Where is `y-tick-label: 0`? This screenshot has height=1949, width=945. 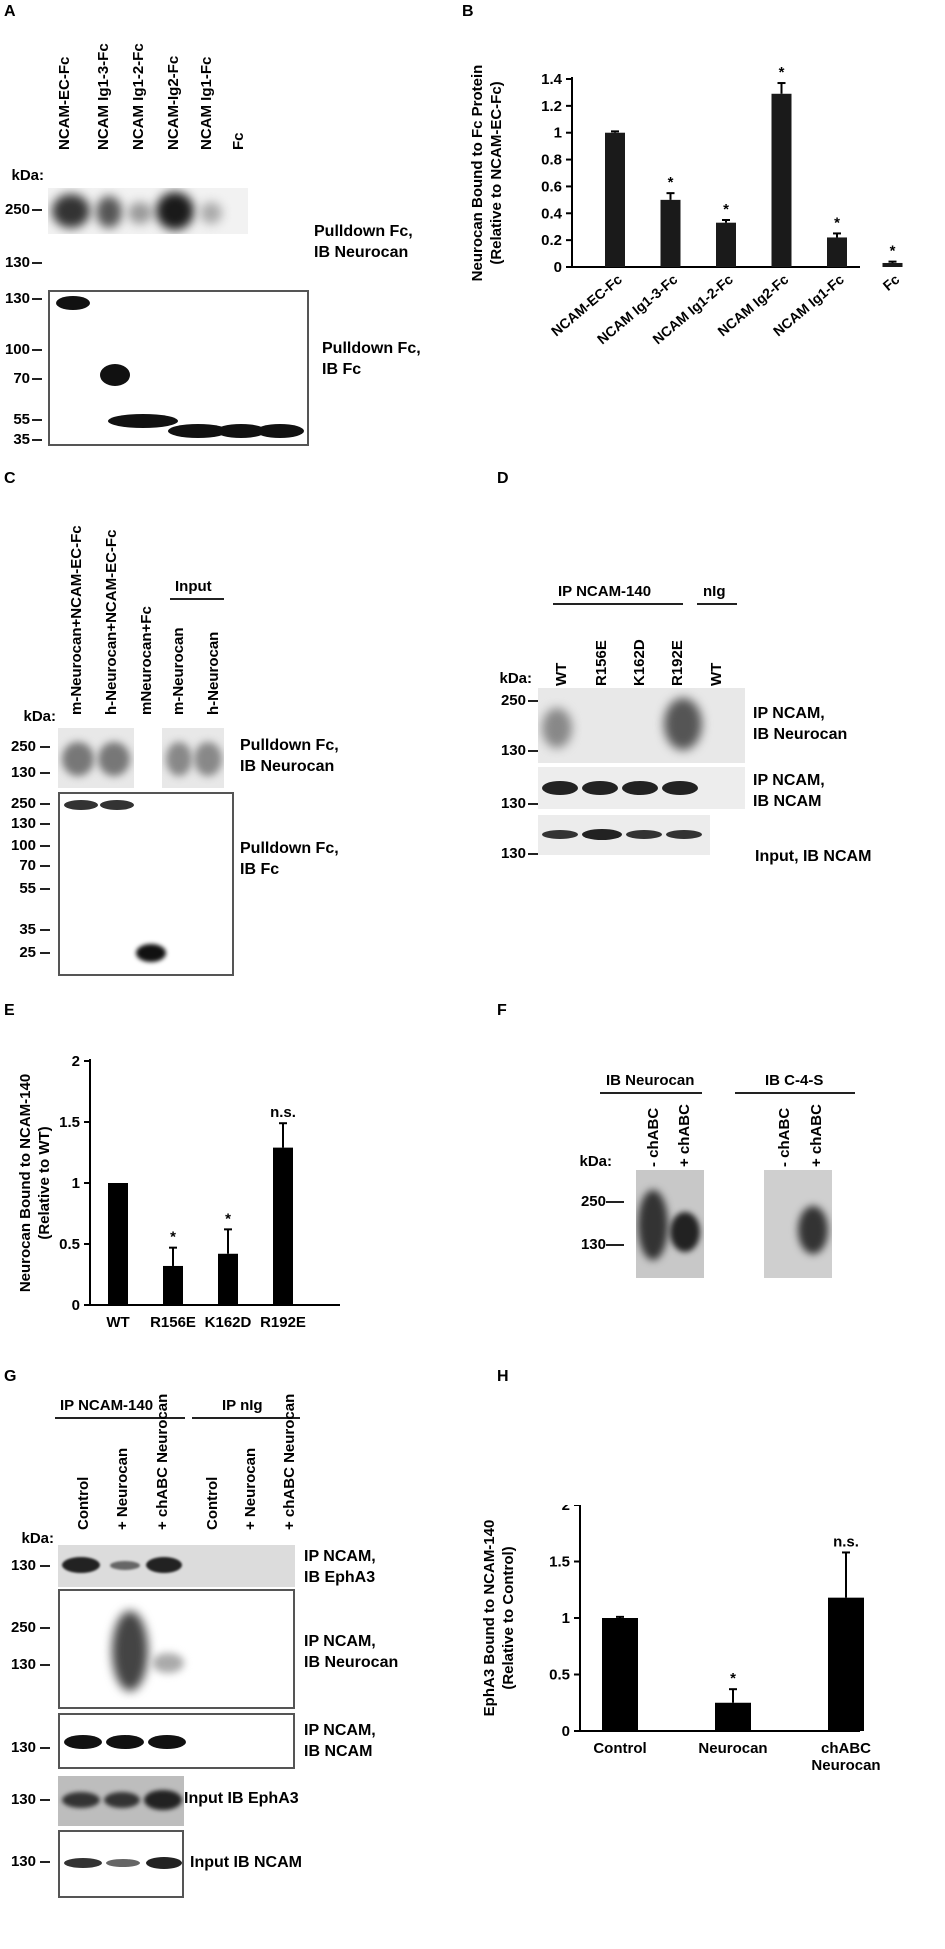
y-tick-label: 0 is located at coordinates (566, 1731).